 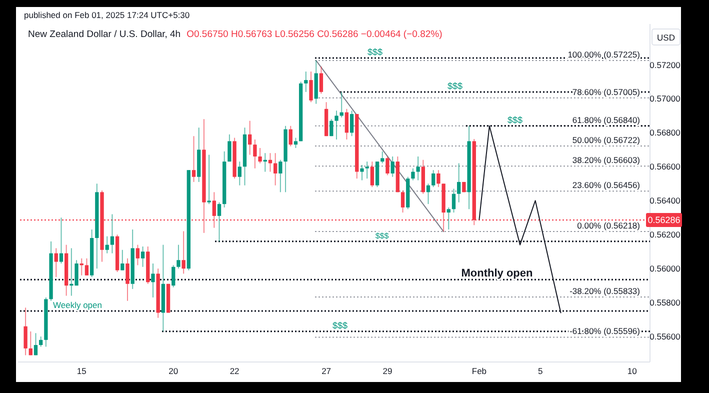 What do you see at coordinates (606, 91) in the screenshot?
I see `ref-line-label: 78.60% (0.57005)` at bounding box center [606, 91].